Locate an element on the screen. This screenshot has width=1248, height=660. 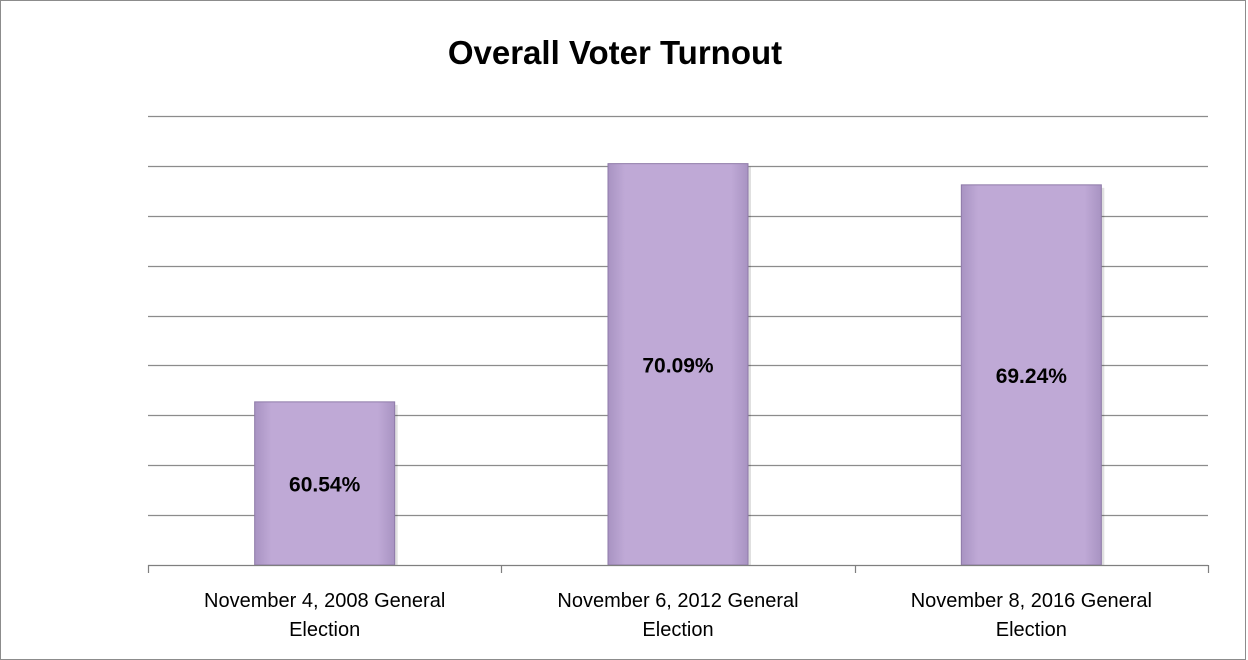
x-tick-label: November 8, 2016 General is located at coordinates (1031, 601).